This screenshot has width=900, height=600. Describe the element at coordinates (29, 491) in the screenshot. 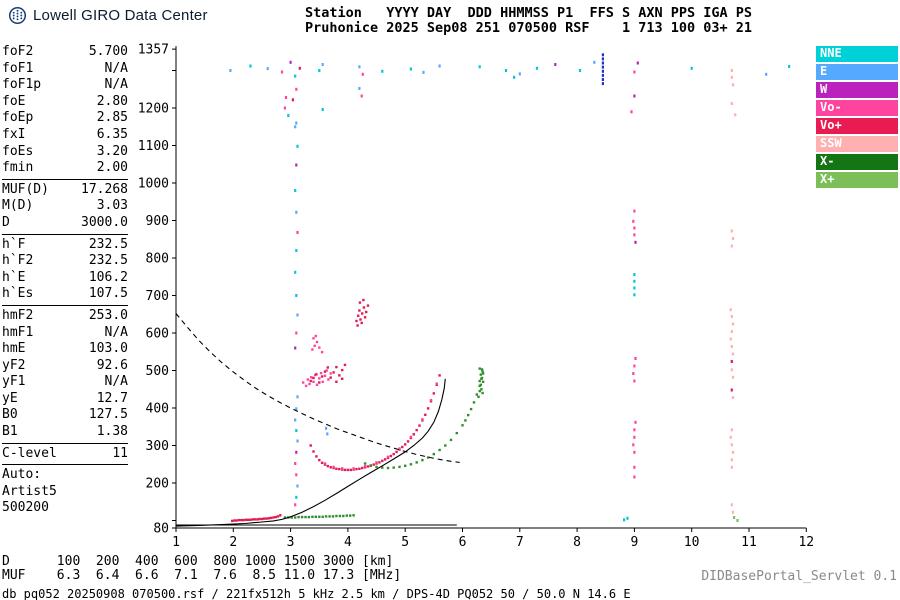

I see `param-label: Artist5` at that location.